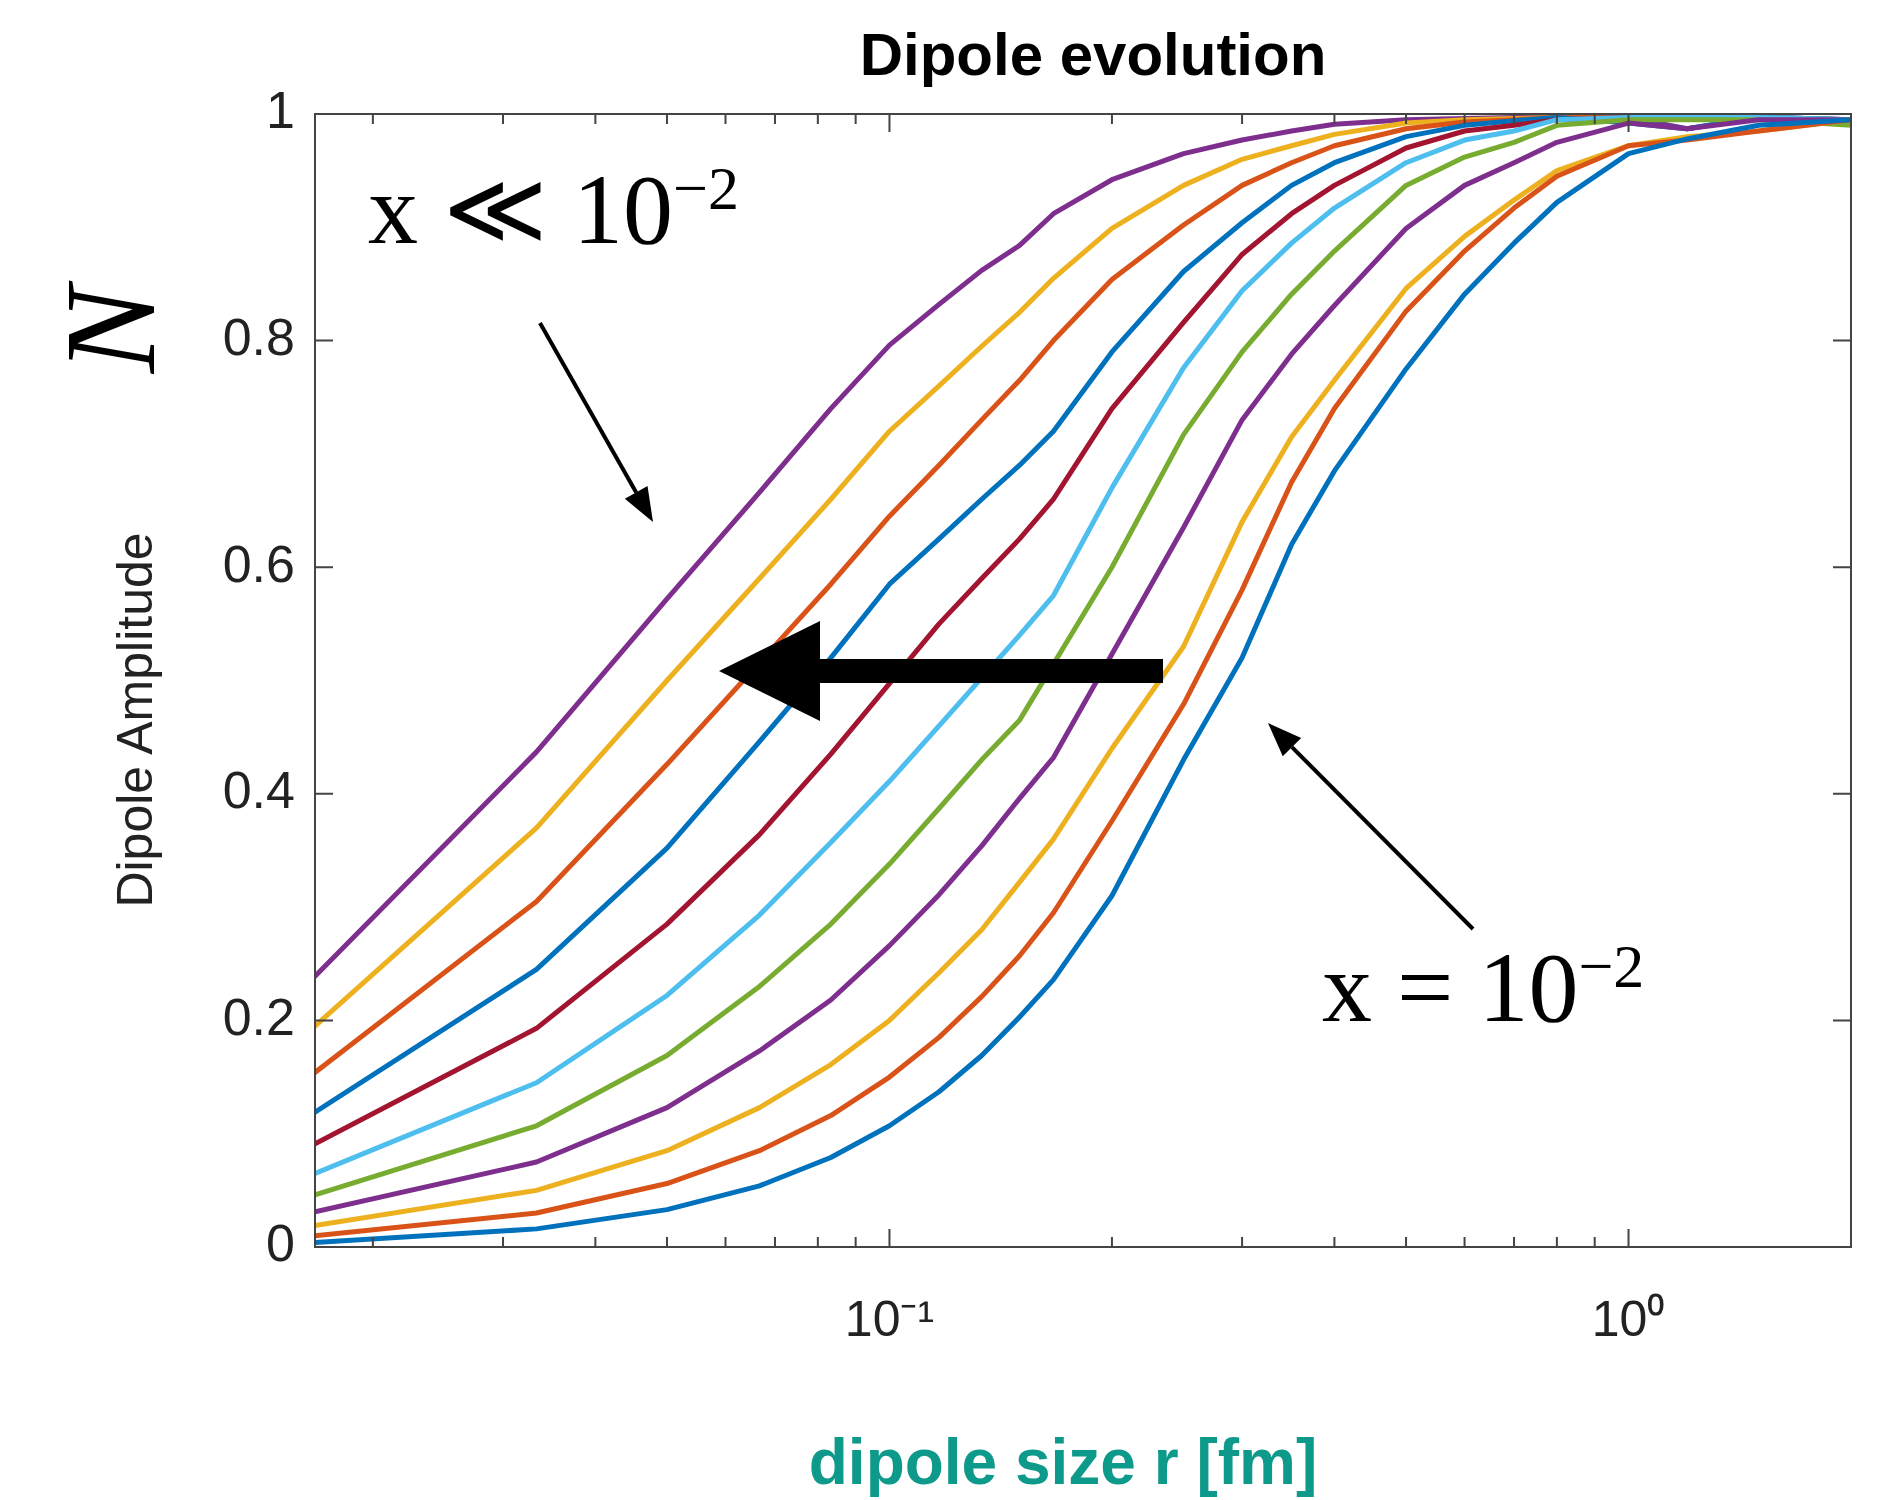 This screenshot has width=1896, height=1500. What do you see at coordinates (258, 1016) in the screenshot?
I see `y-tick-label: 0.2` at bounding box center [258, 1016].